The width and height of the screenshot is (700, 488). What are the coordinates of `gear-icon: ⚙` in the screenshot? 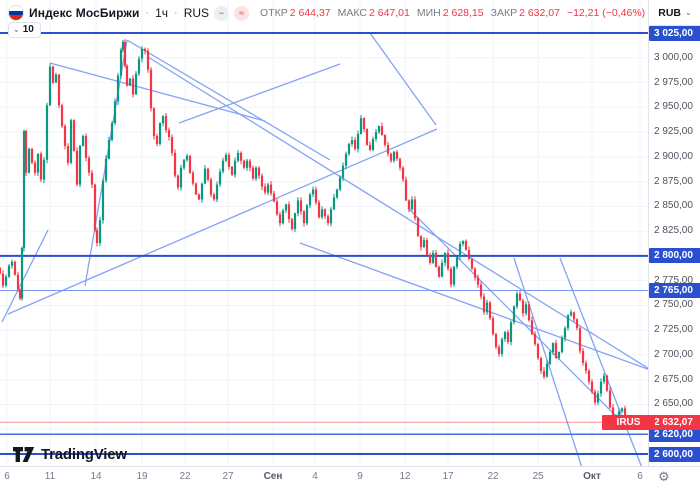 It's located at (664, 476).